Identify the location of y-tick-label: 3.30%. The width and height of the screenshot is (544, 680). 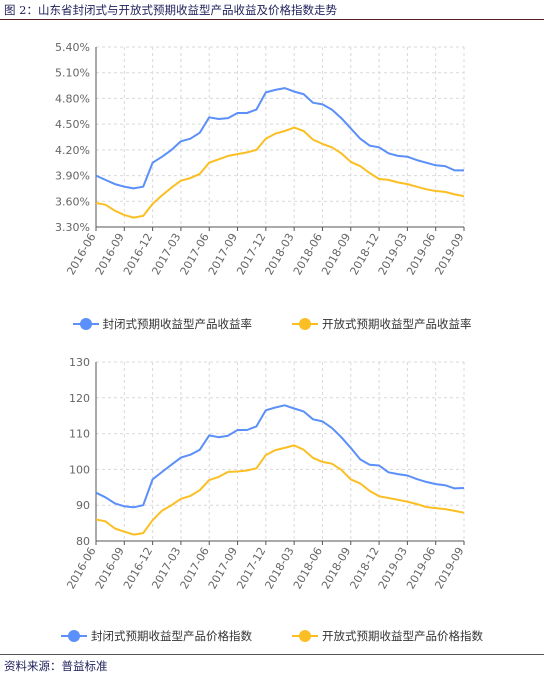
(72, 227).